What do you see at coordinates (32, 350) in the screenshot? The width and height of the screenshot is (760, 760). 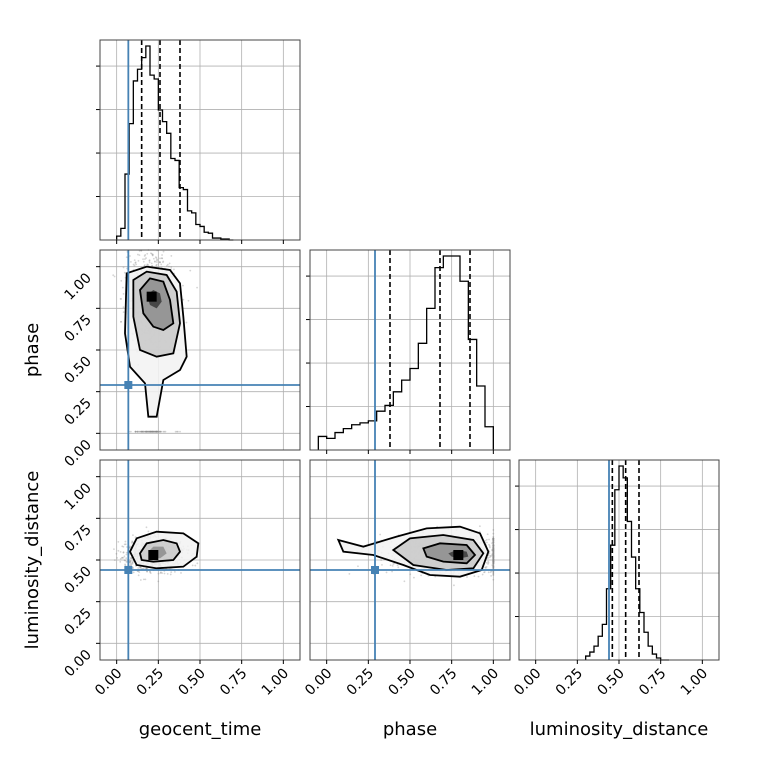 I see `phase-y-axis-label: phase` at bounding box center [32, 350].